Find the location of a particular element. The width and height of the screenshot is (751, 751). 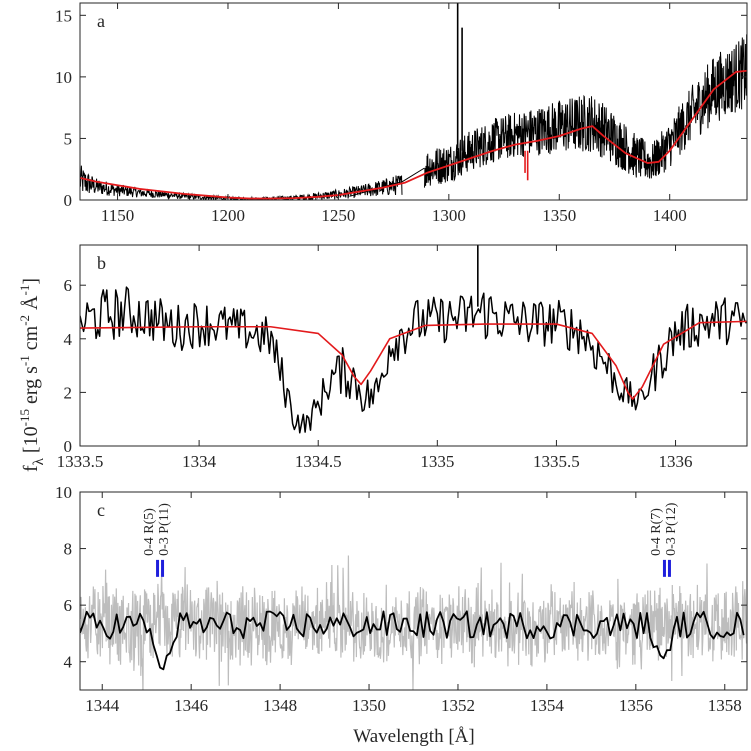

x-tick-label: 1150 is located at coordinates (117, 215).